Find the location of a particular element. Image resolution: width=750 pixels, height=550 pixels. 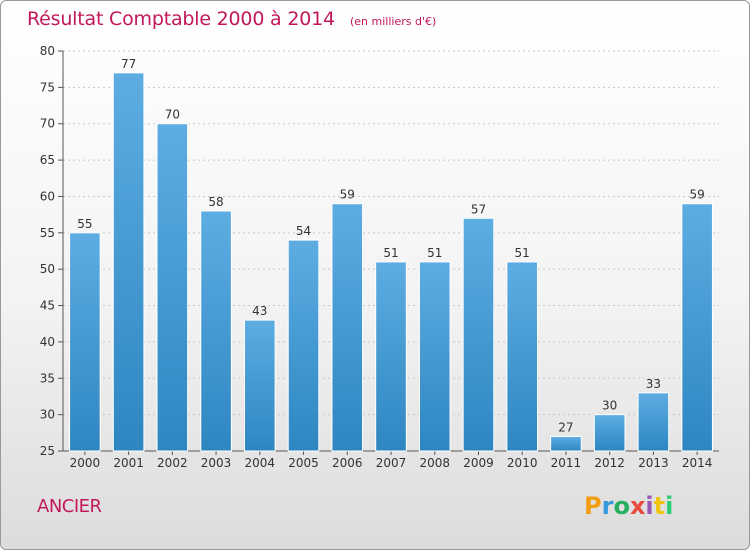

logo-letter: x is located at coordinates (637, 506).